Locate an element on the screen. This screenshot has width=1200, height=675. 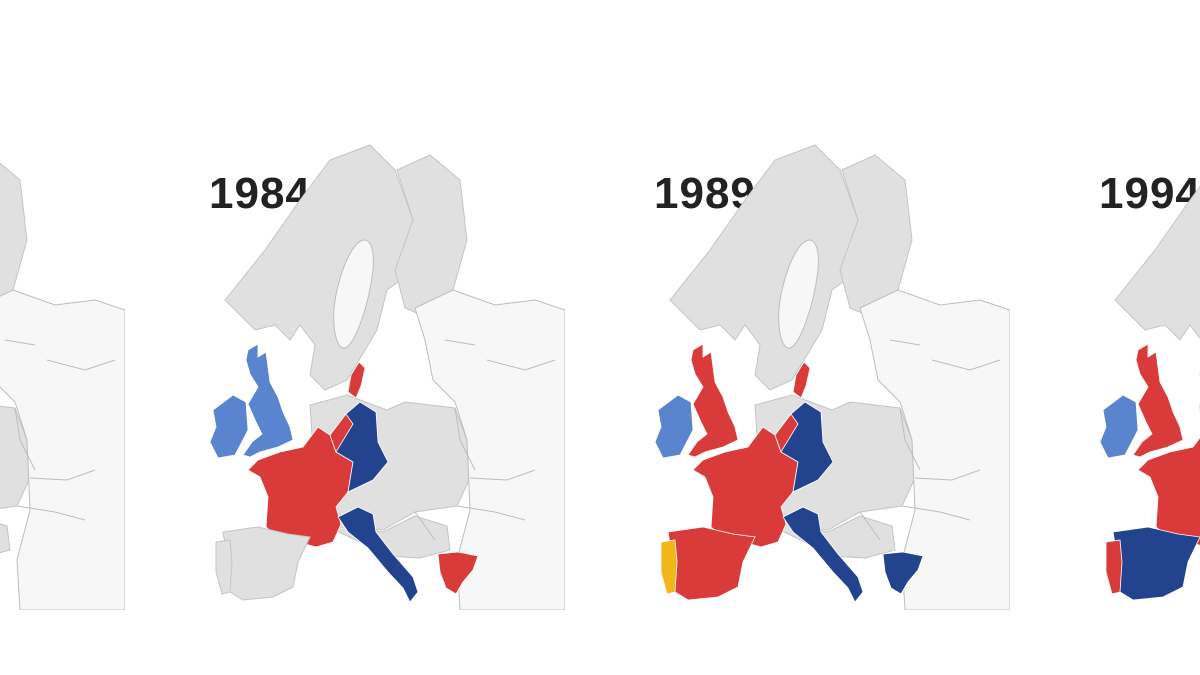
map-panel-1994: 1994 is located at coordinates (1102, 375).